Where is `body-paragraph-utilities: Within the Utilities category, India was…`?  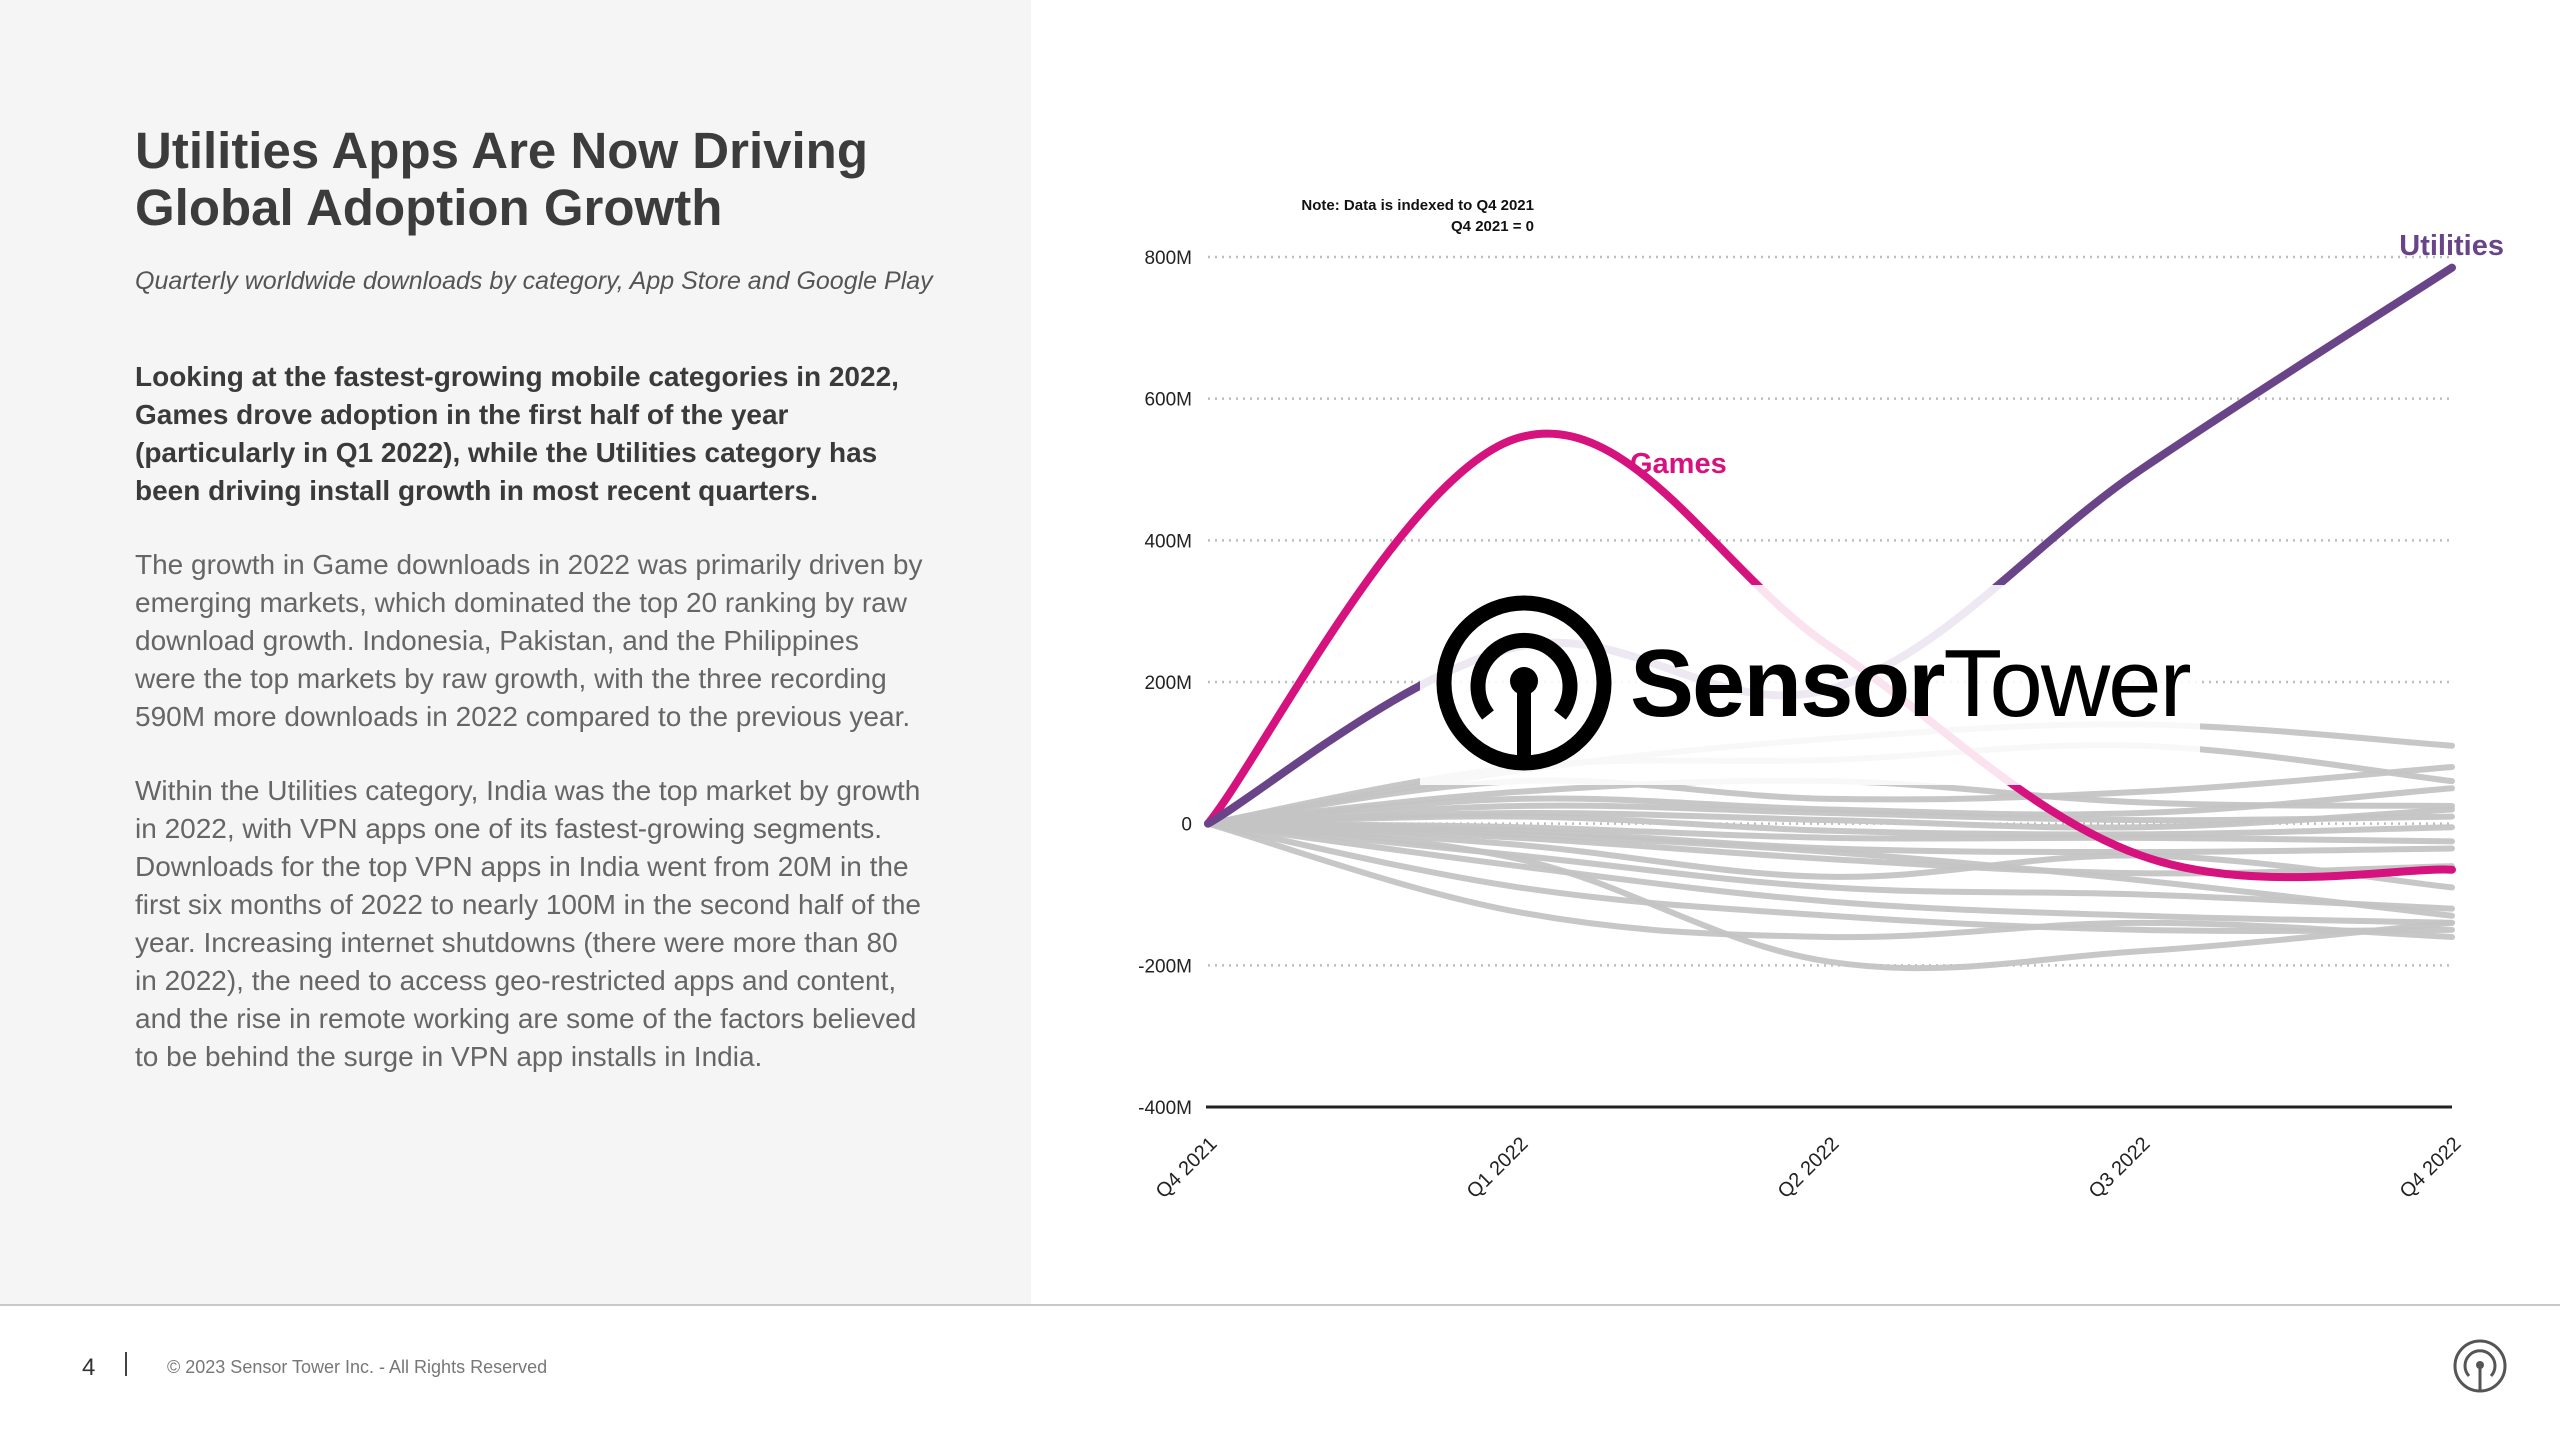
body-paragraph-utilities: Within the Utilities category, India was… is located at coordinates (528, 923).